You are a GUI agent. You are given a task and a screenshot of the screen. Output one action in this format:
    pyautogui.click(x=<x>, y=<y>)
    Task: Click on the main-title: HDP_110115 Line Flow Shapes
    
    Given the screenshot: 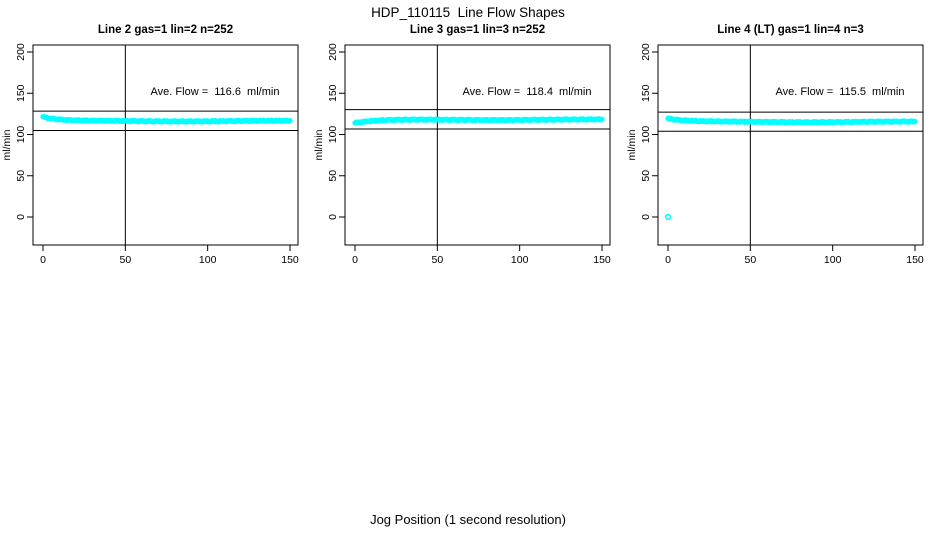 What is the action you would take?
    pyautogui.click(x=468, y=12)
    